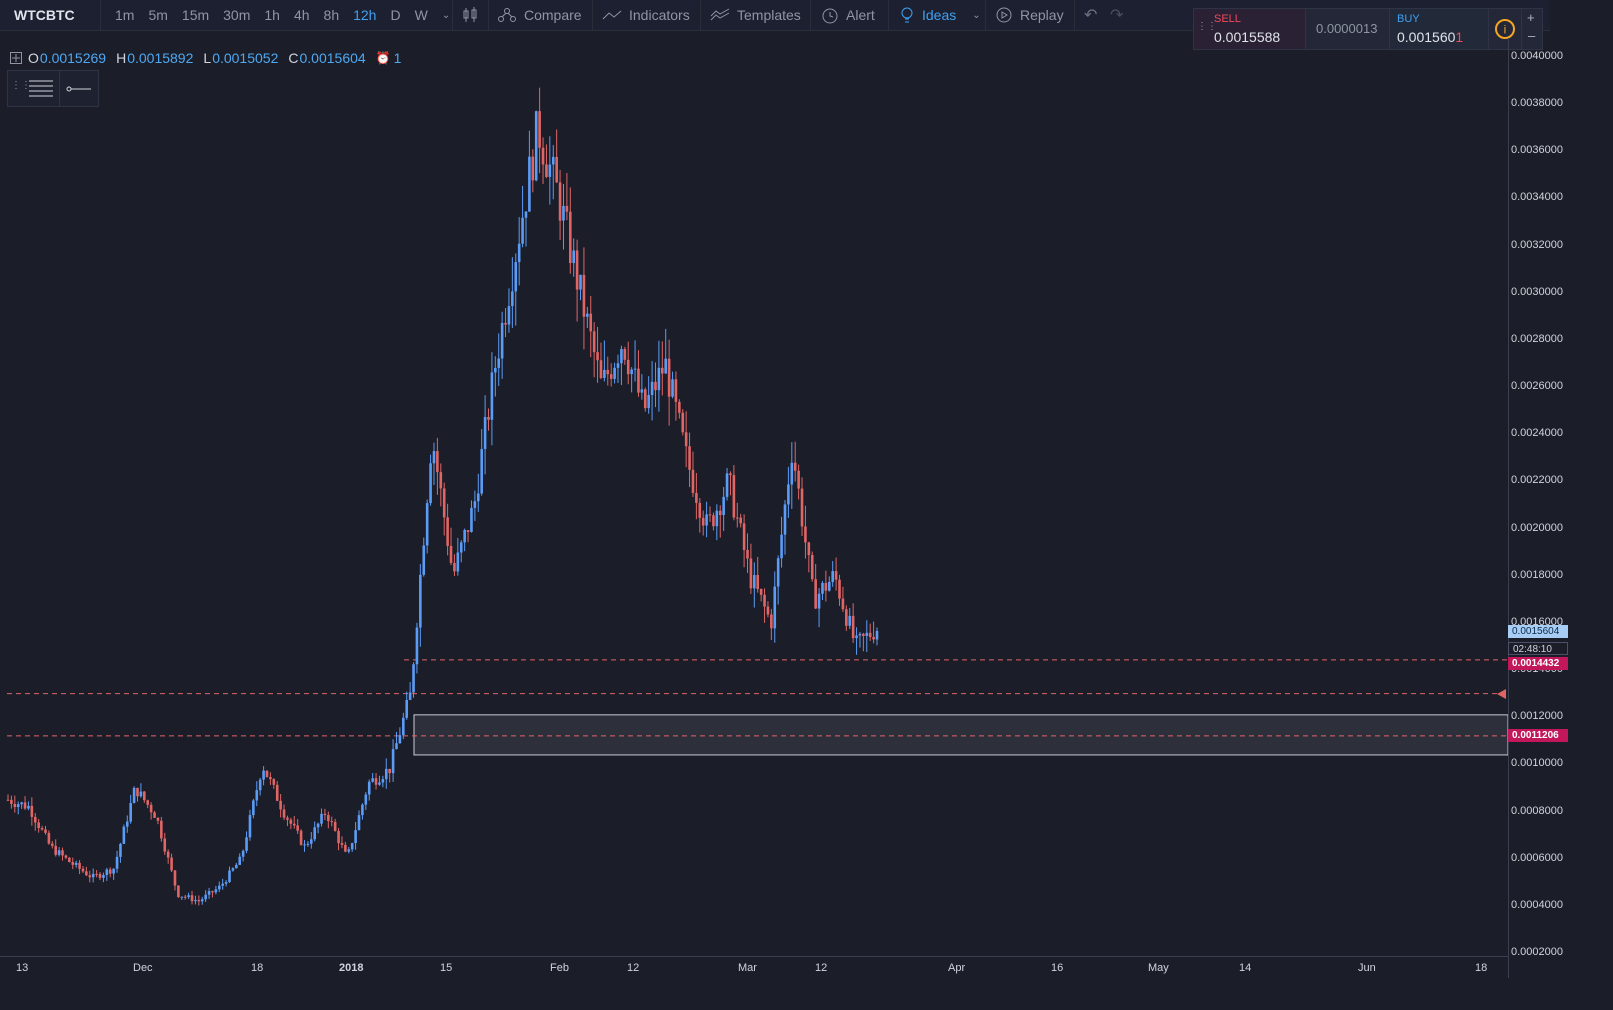 The image size is (1613, 1010). Describe the element at coordinates (646, 15) in the screenshot. I see `indicators-button: Indicators` at that location.